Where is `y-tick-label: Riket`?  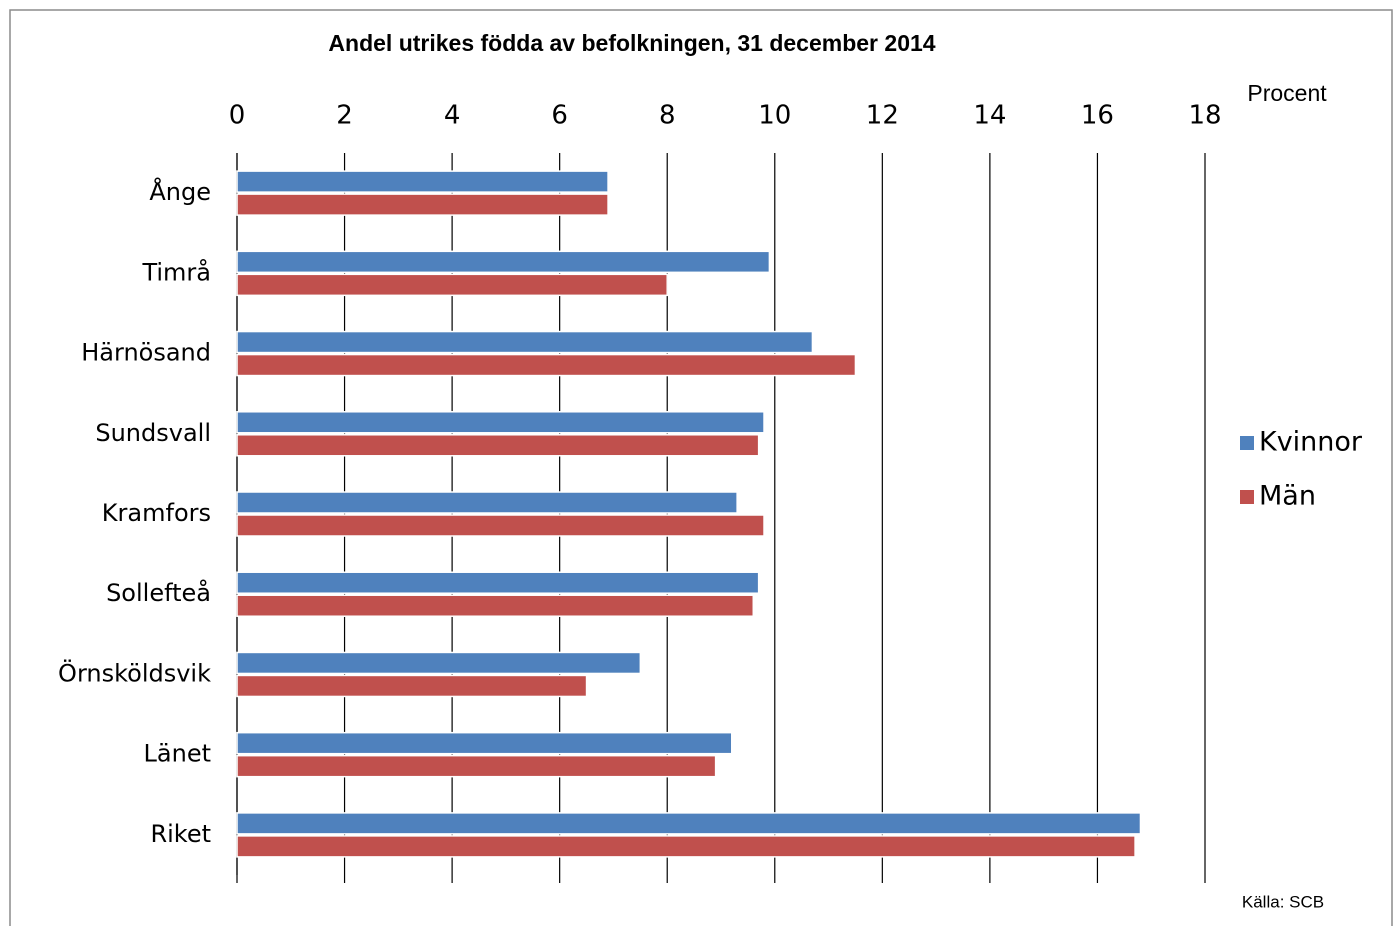
y-tick-label: Riket is located at coordinates (180, 834).